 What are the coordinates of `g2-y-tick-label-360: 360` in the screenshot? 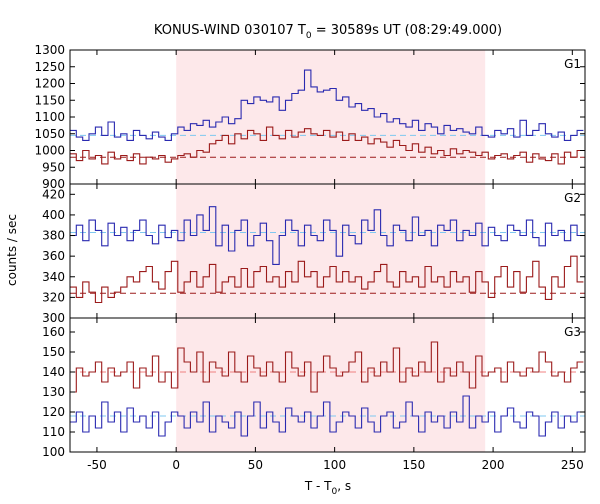 It's located at (53, 256).